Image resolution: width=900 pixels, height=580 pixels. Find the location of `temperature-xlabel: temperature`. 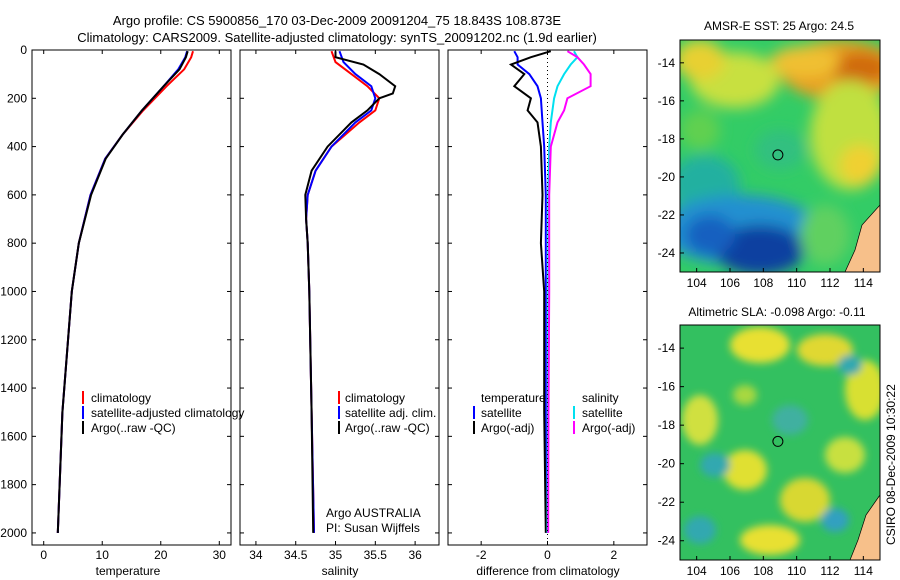

temperature-xlabel: temperature is located at coordinates (128, 571).